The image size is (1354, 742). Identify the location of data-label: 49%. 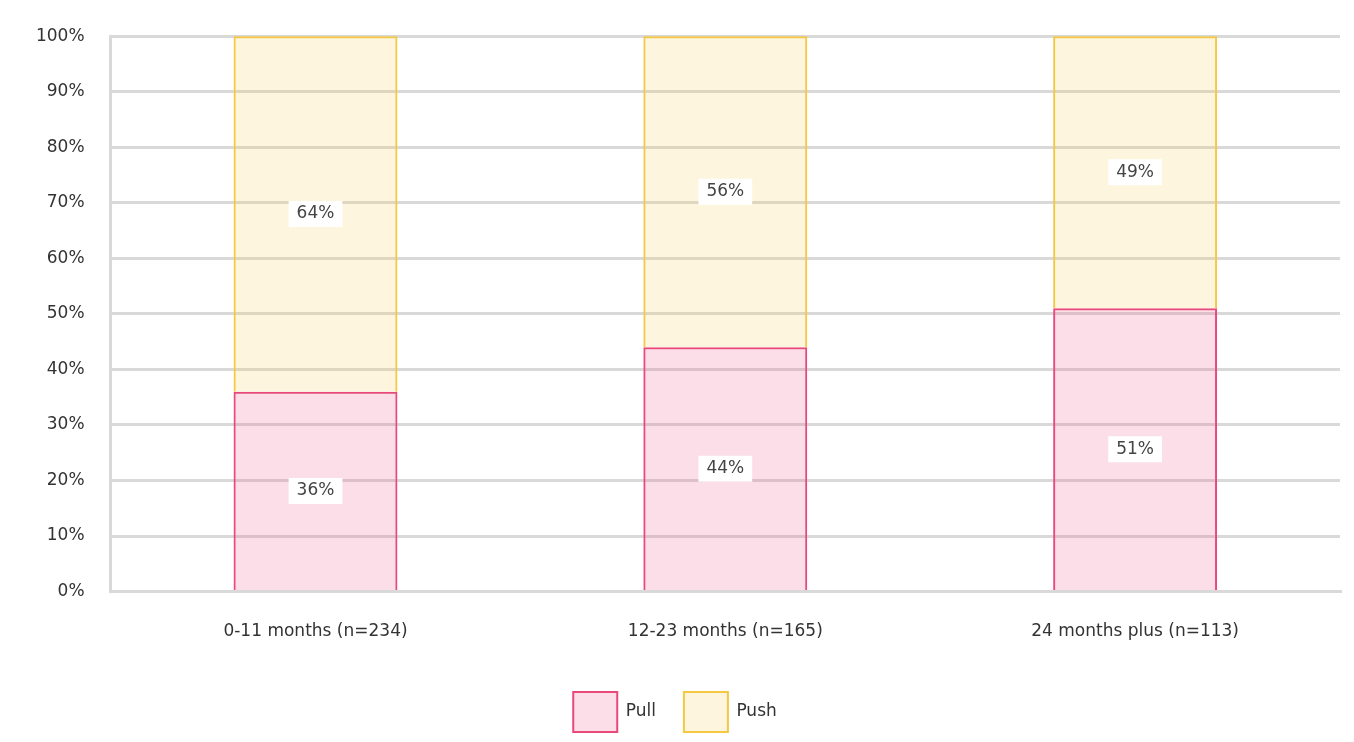
(1135, 170).